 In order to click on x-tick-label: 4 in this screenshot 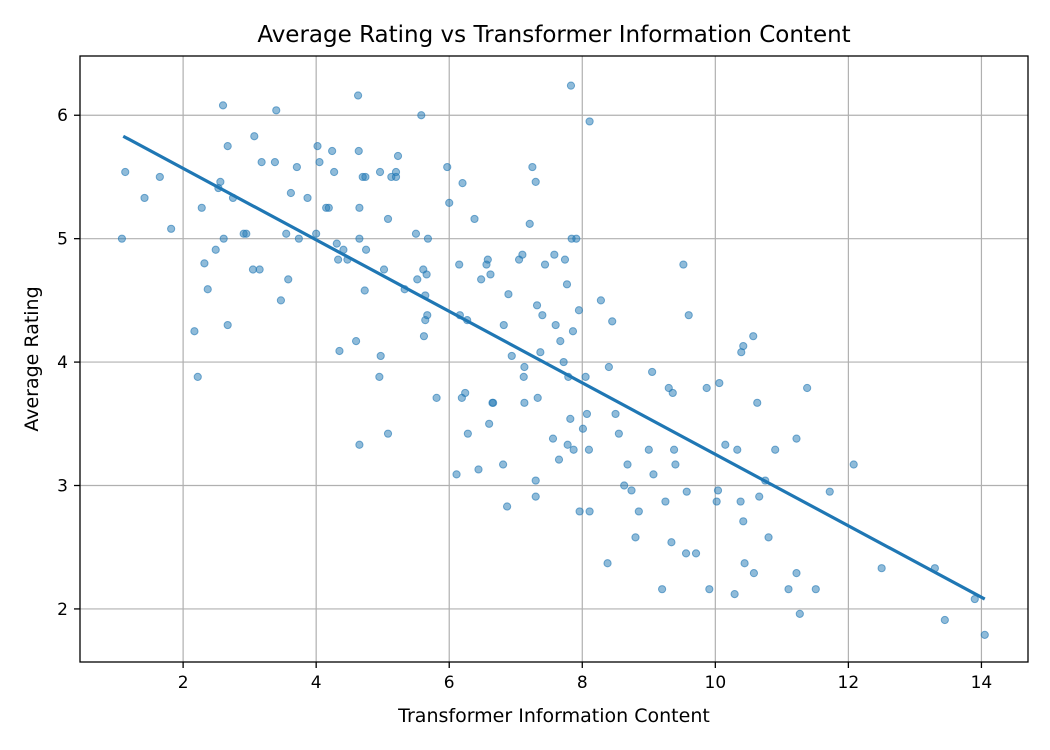, I will do `click(316, 683)`.